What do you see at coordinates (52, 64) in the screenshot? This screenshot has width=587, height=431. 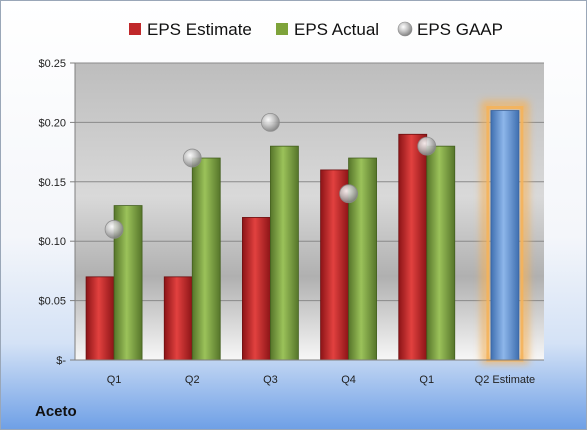 I see `y-tick-label: $0.25` at bounding box center [52, 64].